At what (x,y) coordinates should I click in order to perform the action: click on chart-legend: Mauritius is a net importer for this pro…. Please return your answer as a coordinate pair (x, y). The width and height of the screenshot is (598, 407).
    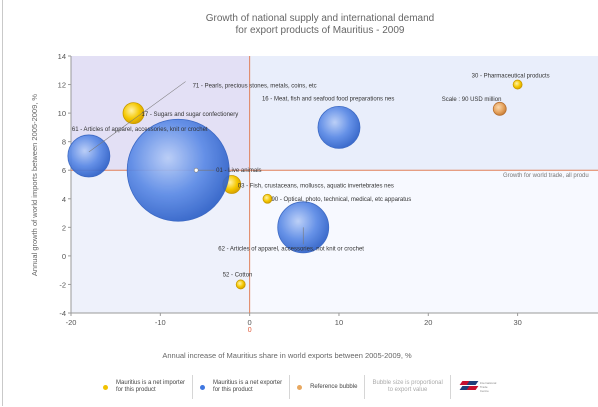
    Looking at the image, I should click on (296, 387).